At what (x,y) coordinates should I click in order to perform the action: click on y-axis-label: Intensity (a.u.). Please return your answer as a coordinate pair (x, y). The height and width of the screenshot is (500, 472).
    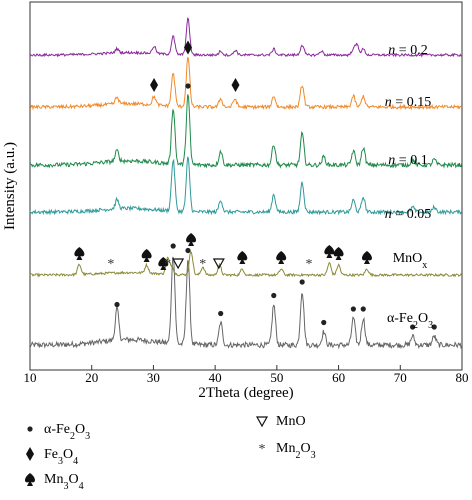
    Looking at the image, I should click on (10, 186).